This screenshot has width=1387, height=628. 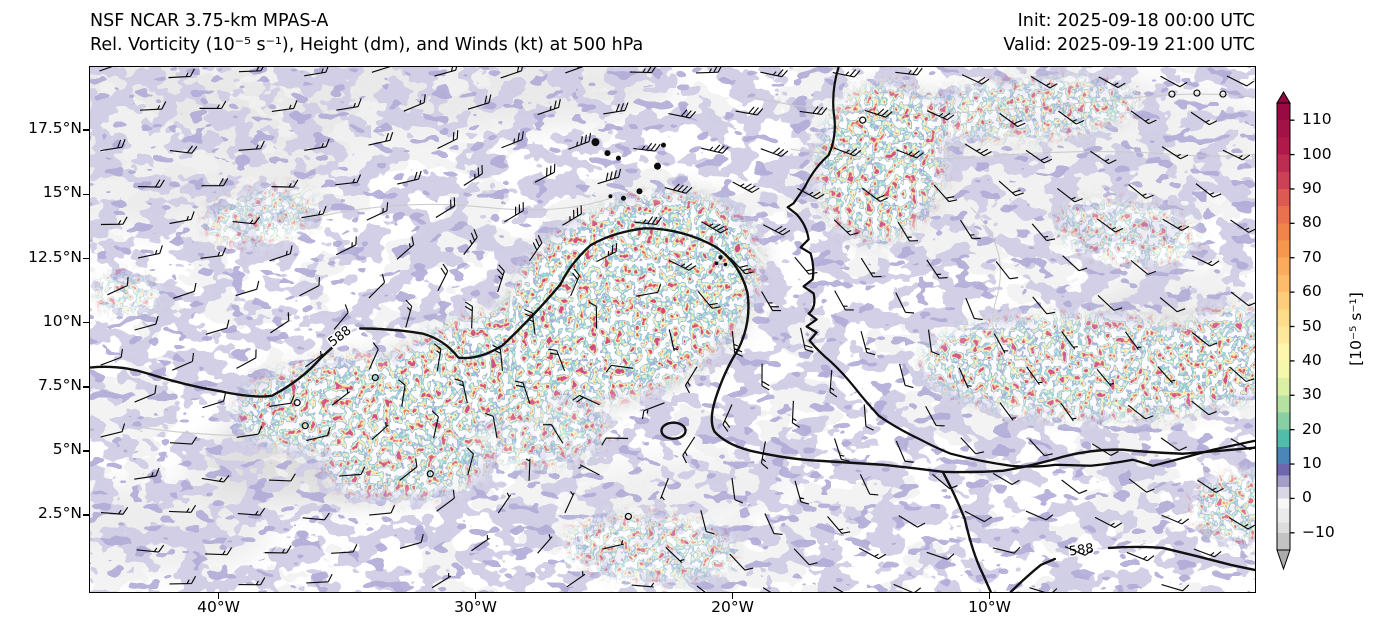 I want to click on islands-layer, so click(x=659, y=202).